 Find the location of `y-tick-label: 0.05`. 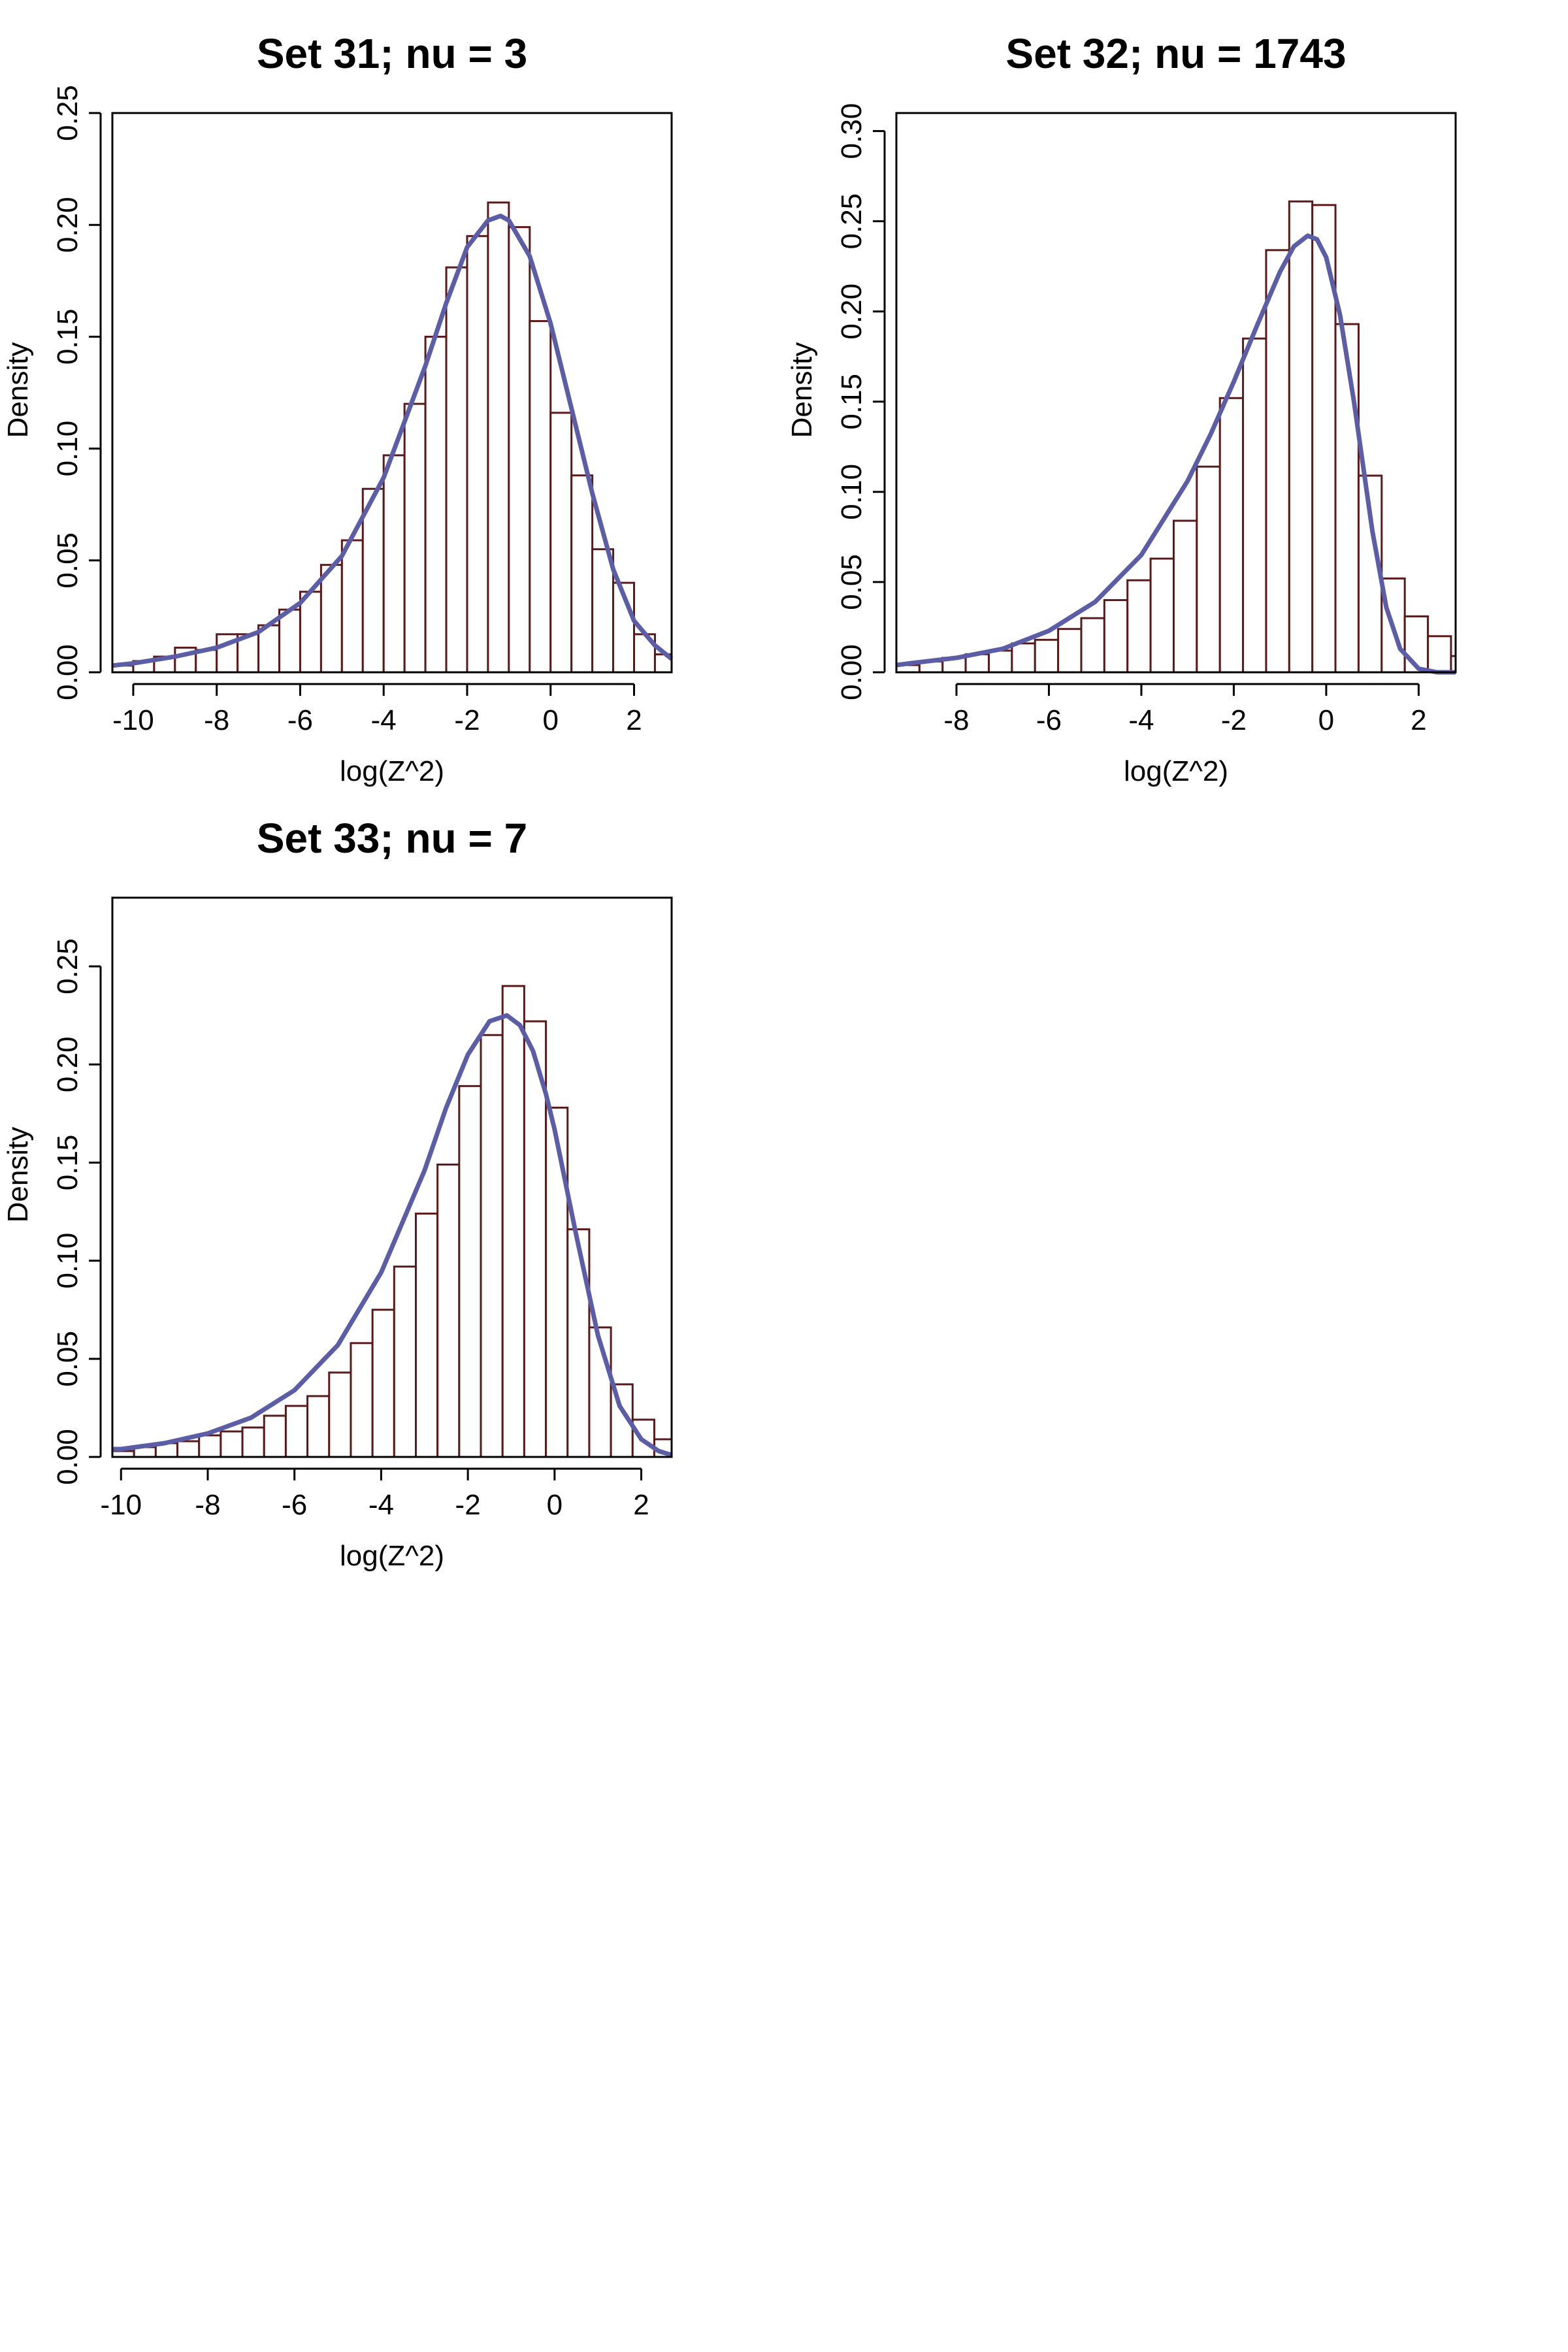

y-tick-label: 0.05 is located at coordinates (68, 1359).